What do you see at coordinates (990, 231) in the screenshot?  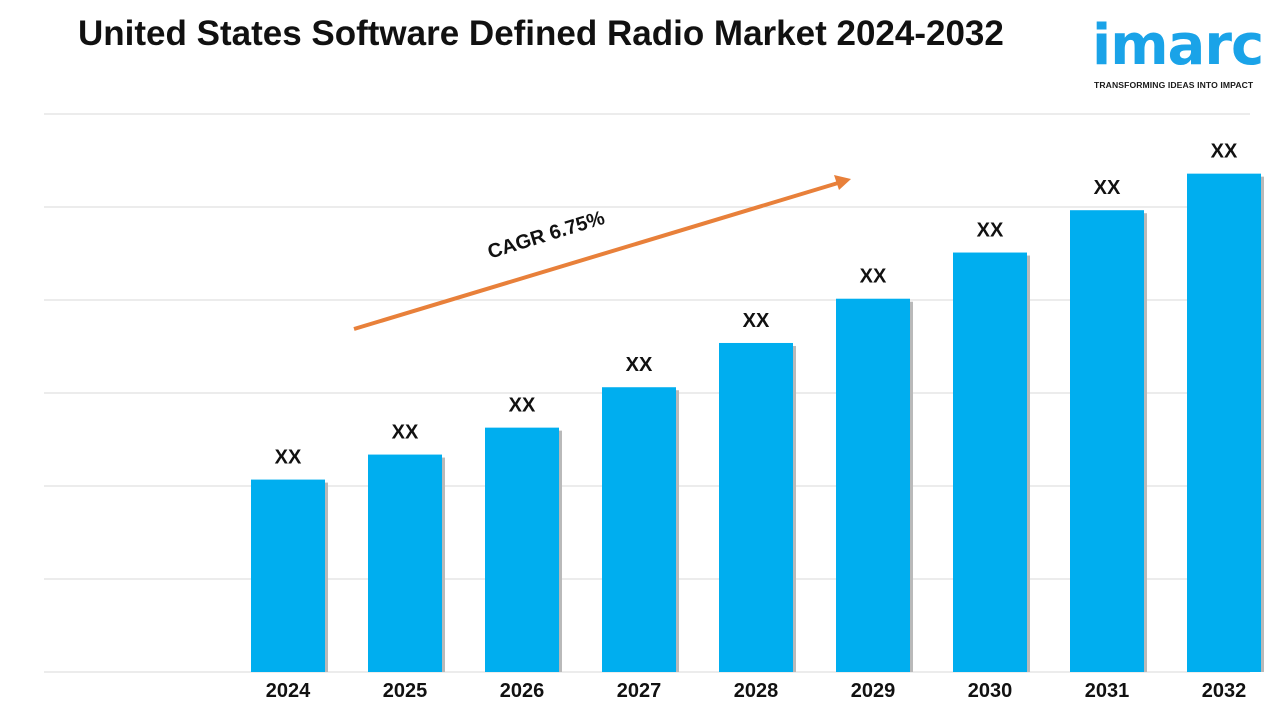 I see `value-label-2030: XX` at bounding box center [990, 231].